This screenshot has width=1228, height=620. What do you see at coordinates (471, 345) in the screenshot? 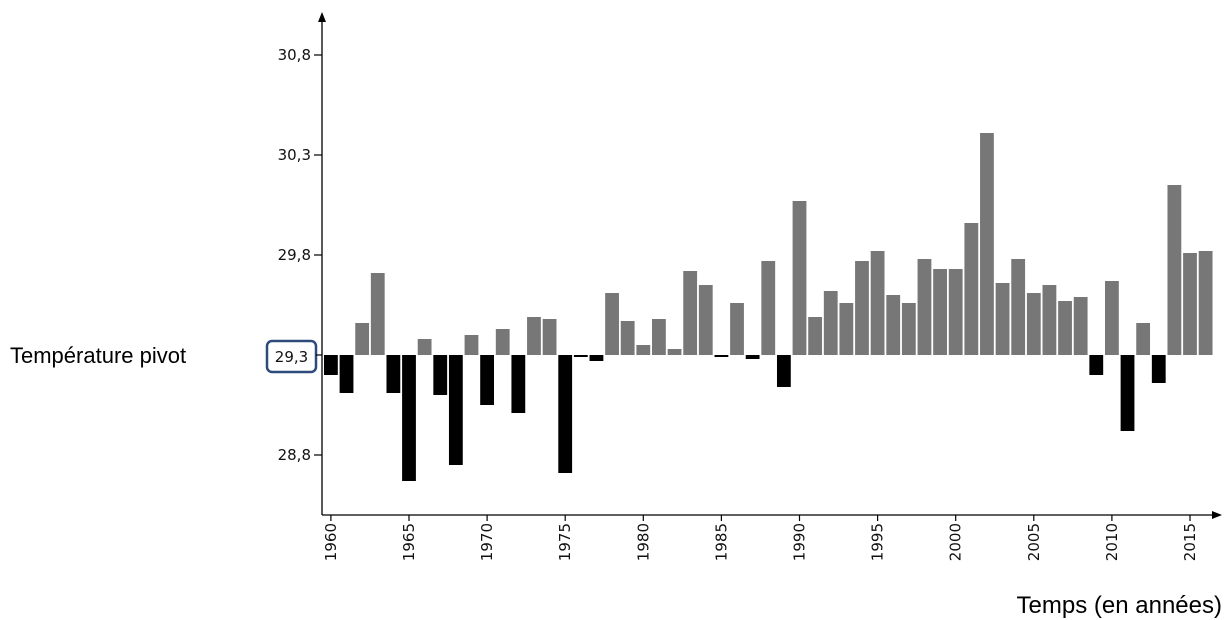
I see `bar-1969` at bounding box center [471, 345].